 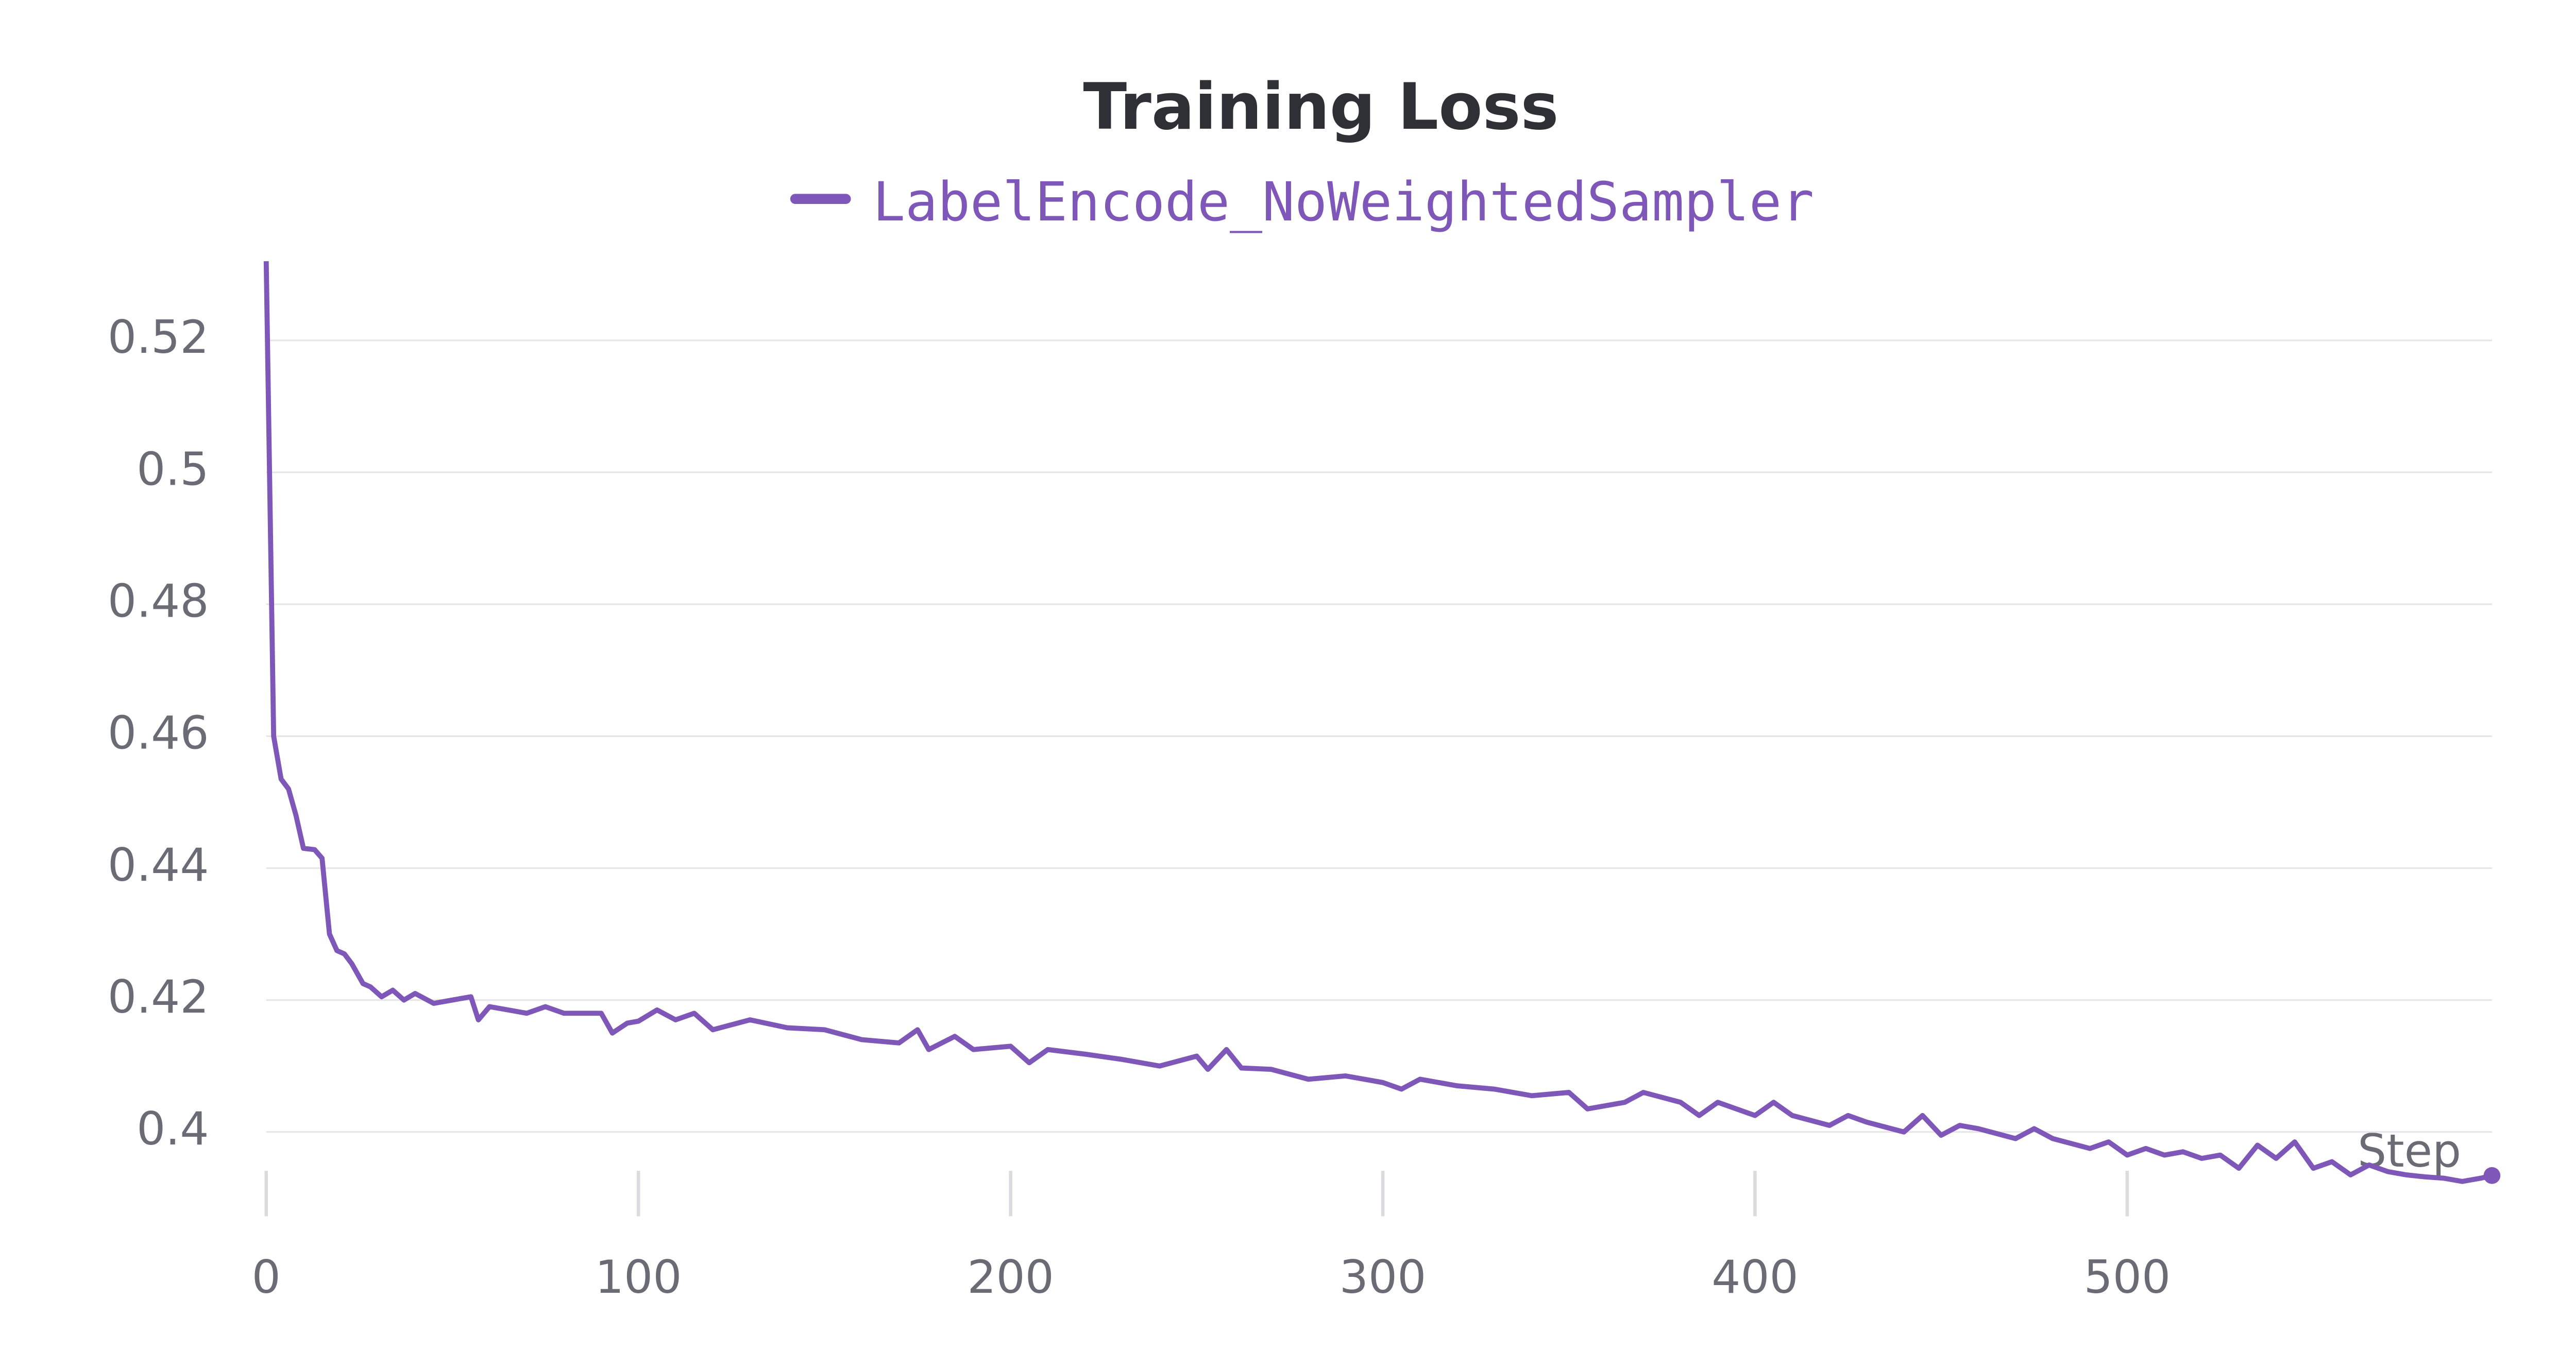 What do you see at coordinates (158, 601) in the screenshot?
I see `y-tick-label: 0.48` at bounding box center [158, 601].